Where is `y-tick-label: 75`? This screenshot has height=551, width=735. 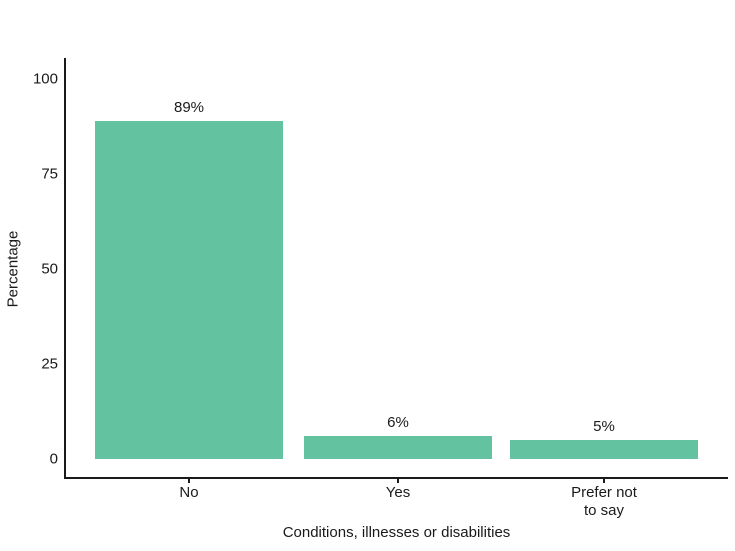
y-tick-label: 75 is located at coordinates (49, 174).